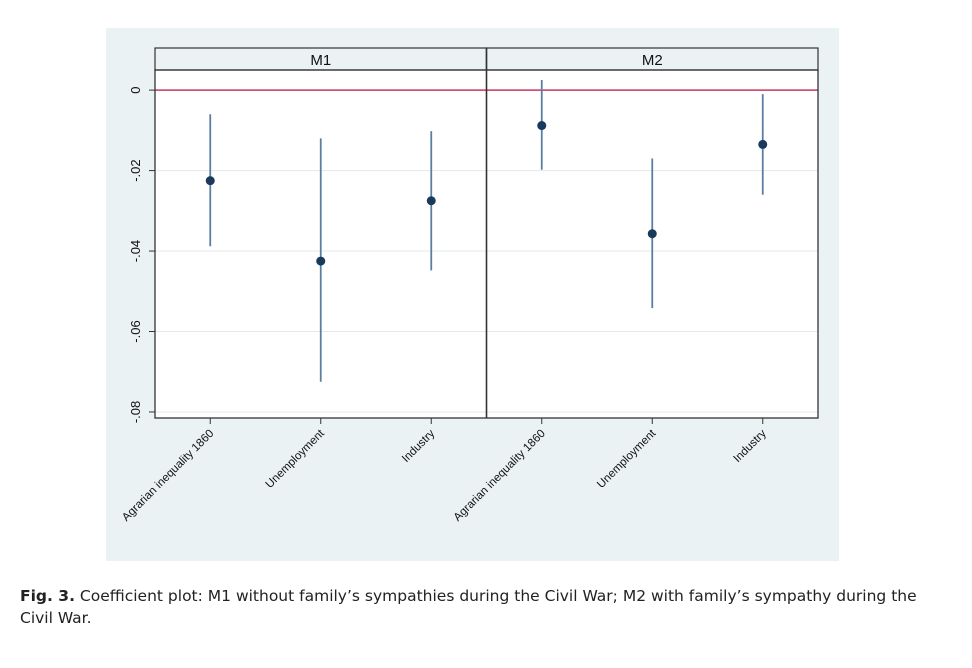  What do you see at coordinates (750, 446) in the screenshot?
I see `x-category-label-M2-2: Industry` at bounding box center [750, 446].